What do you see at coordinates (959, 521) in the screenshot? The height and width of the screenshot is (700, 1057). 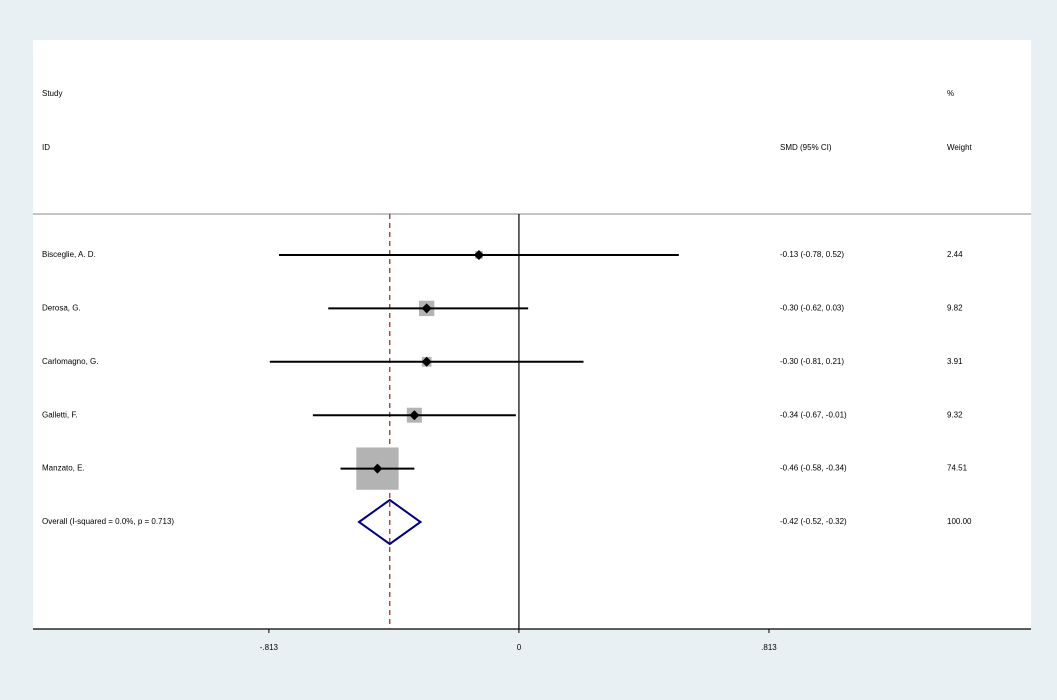 I see `overall-weight-label: 100.00` at bounding box center [959, 521].